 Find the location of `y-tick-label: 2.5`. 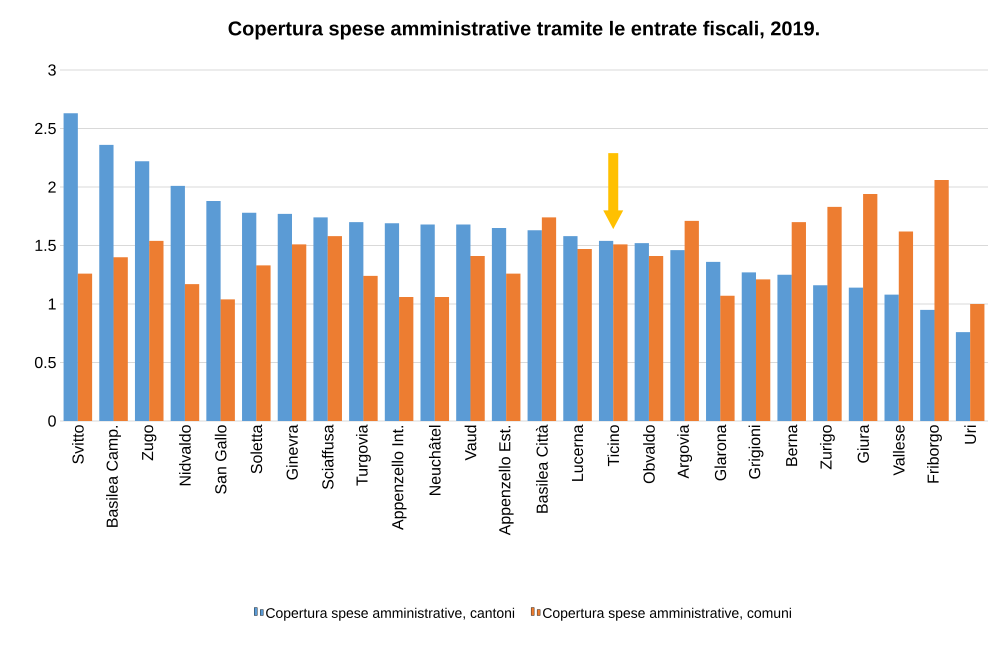

y-tick-label: 2.5 is located at coordinates (45, 128).